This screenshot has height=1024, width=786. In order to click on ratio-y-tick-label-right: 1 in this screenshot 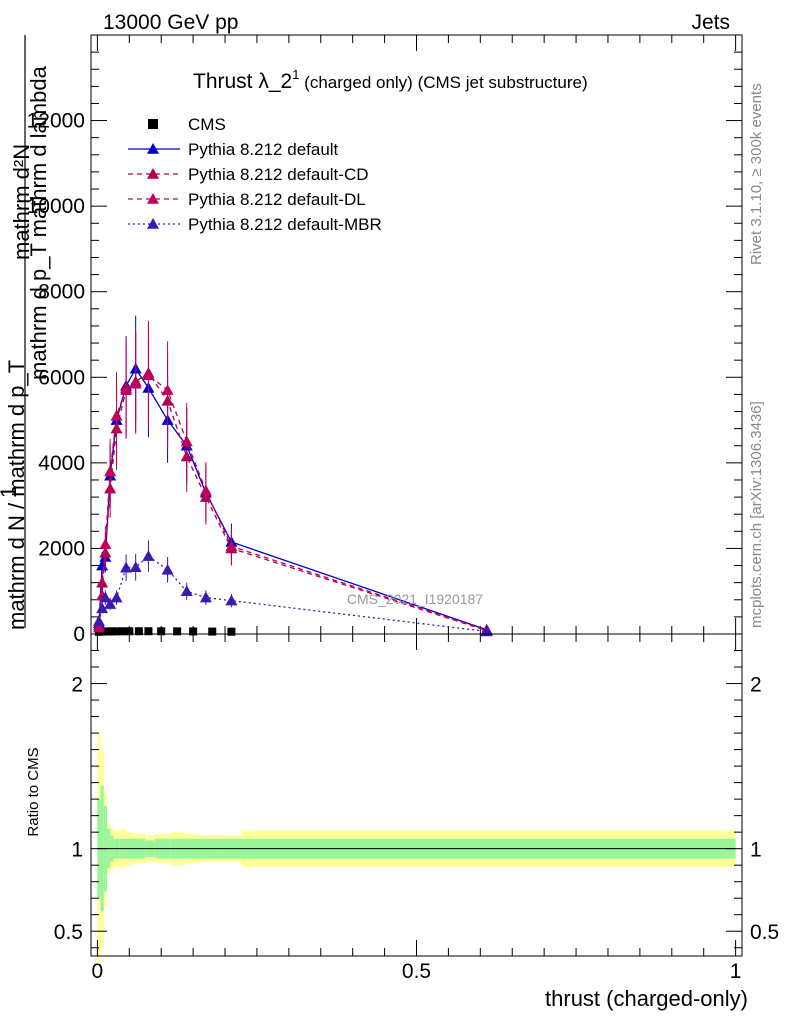, I will do `click(756, 850)`.